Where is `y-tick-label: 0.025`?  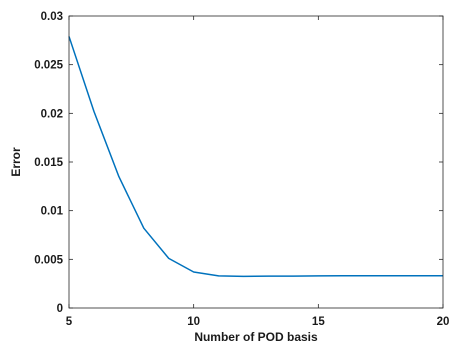 y-tick-label: 0.025 is located at coordinates (48, 66).